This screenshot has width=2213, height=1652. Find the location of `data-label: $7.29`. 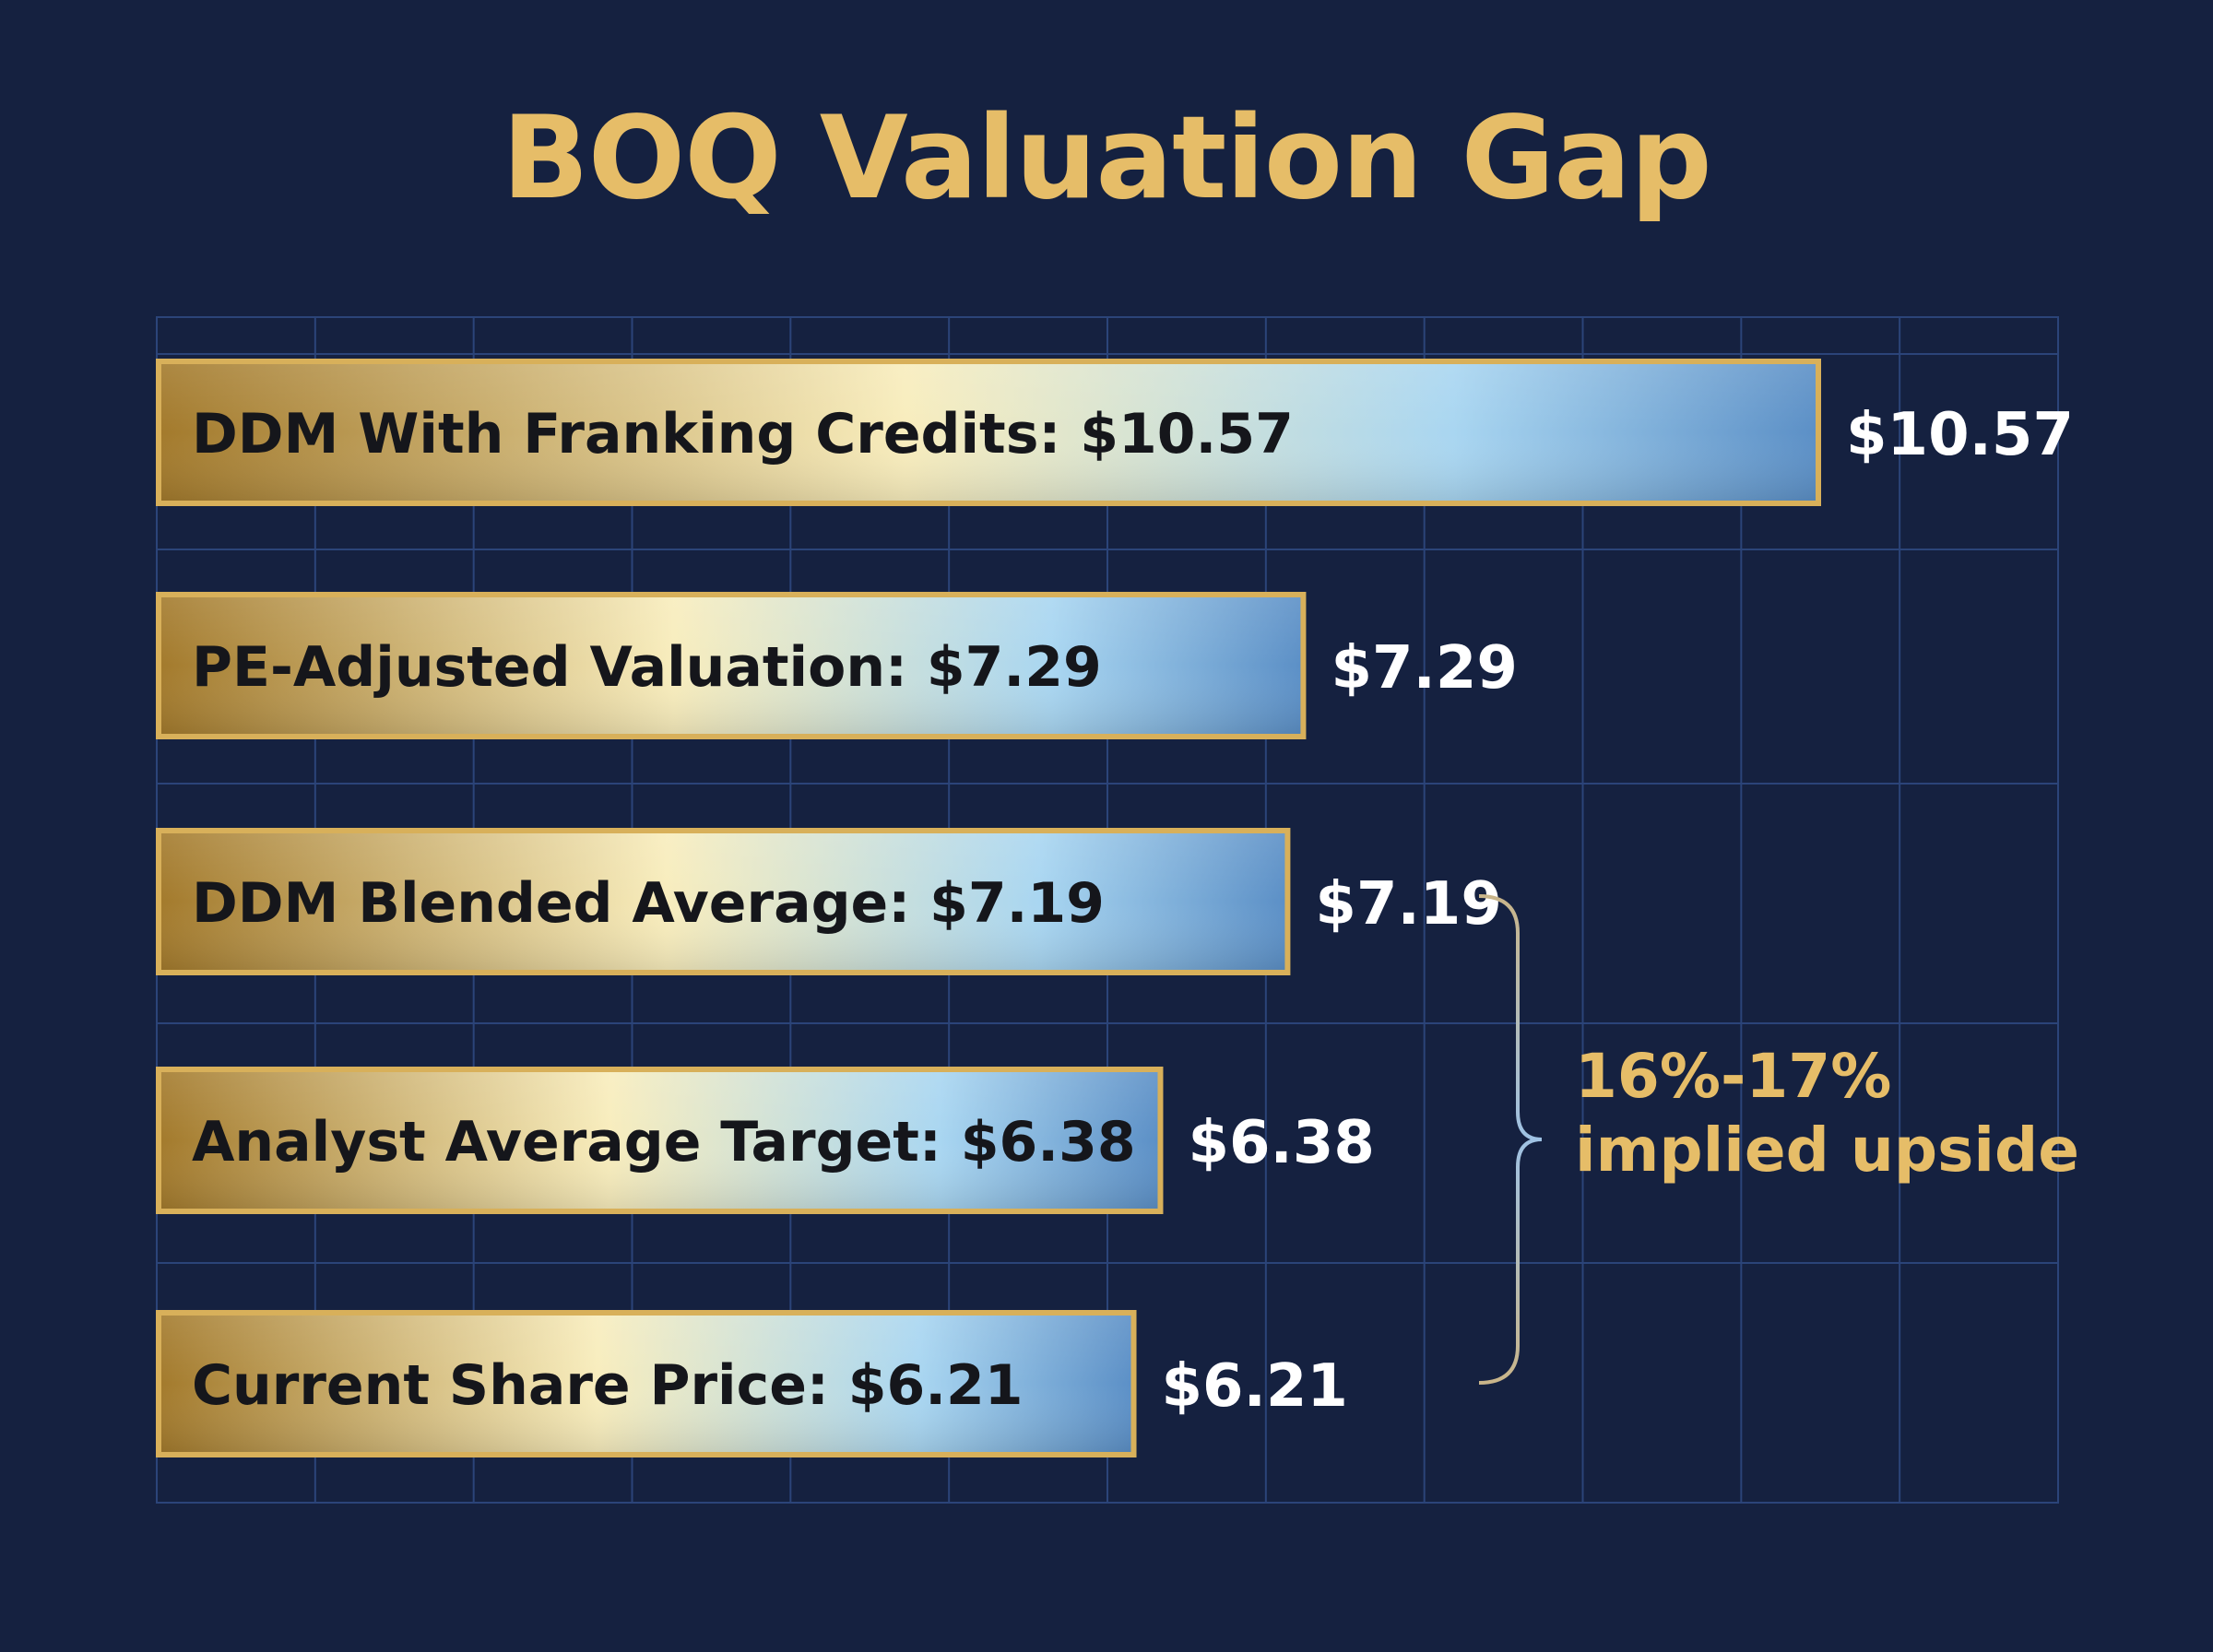

data-label: $7.29 is located at coordinates (1424, 668).